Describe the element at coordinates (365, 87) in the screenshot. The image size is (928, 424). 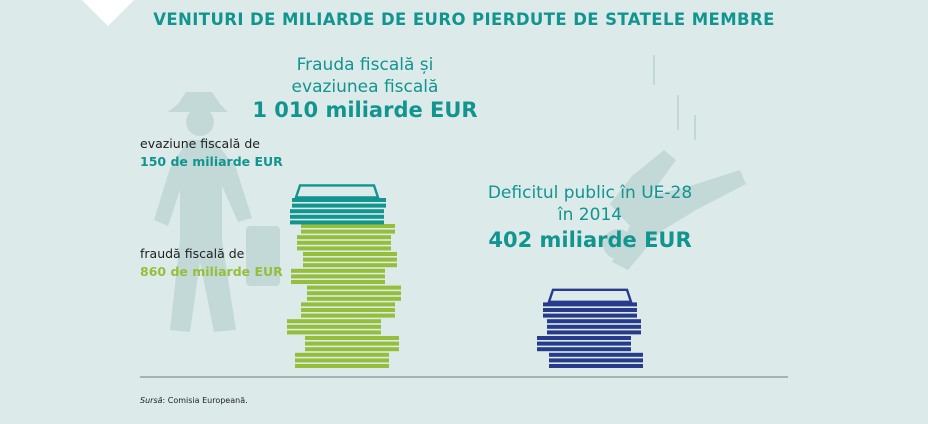
I see `left-label-line2: evaziunea fiscală` at that location.